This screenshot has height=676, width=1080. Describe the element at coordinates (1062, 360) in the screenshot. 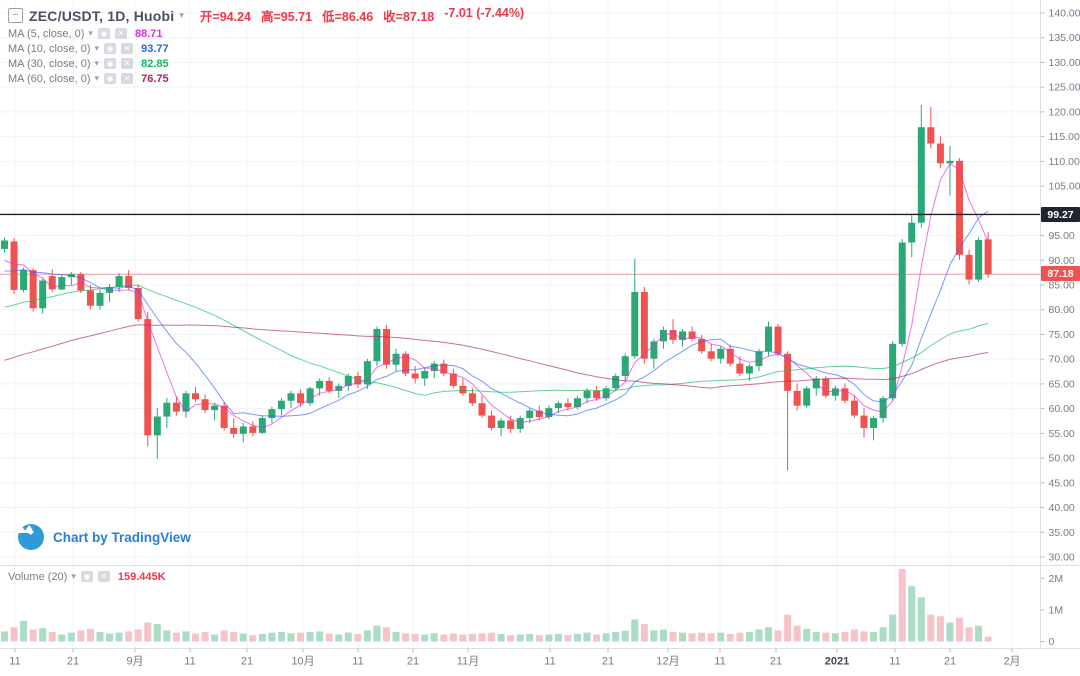

I see `svg-text: 70.00` at that location.